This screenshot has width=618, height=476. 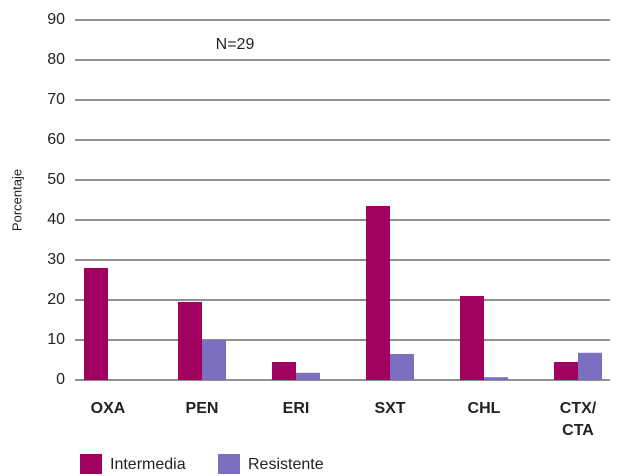 What do you see at coordinates (56, 219) in the screenshot?
I see `y-tick-label: 40` at bounding box center [56, 219].